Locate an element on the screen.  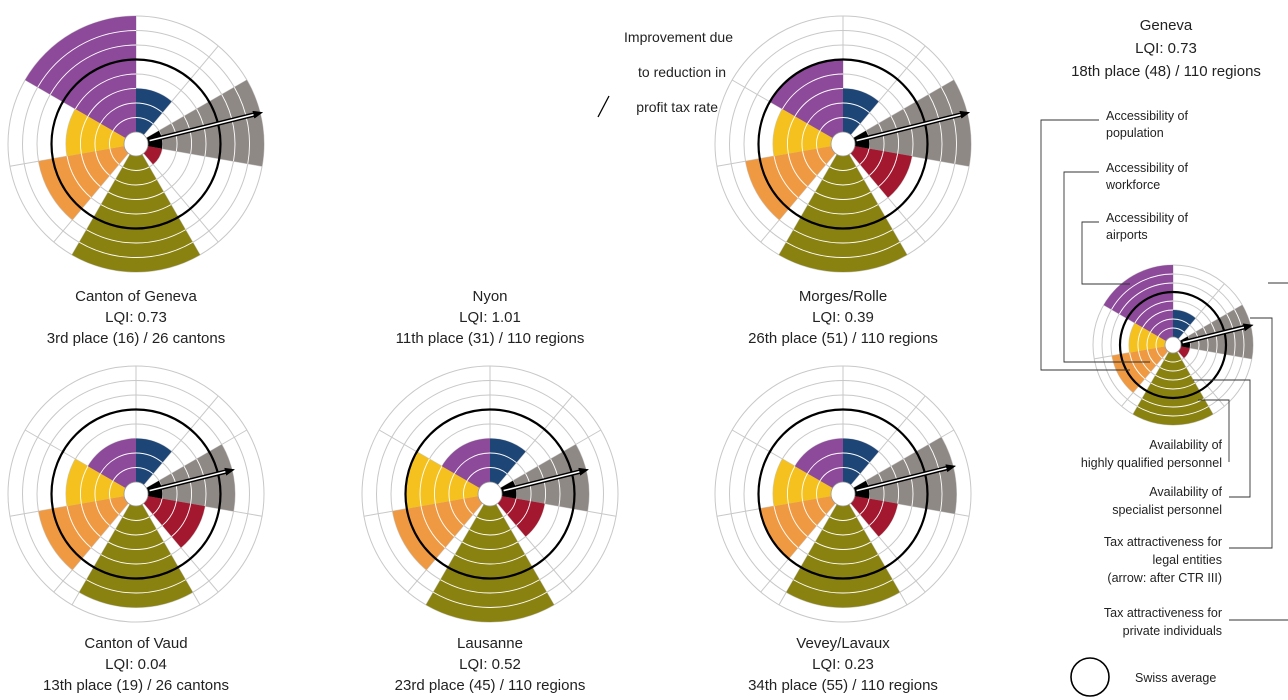
annotation-pointer is located at coordinates (603, 106).